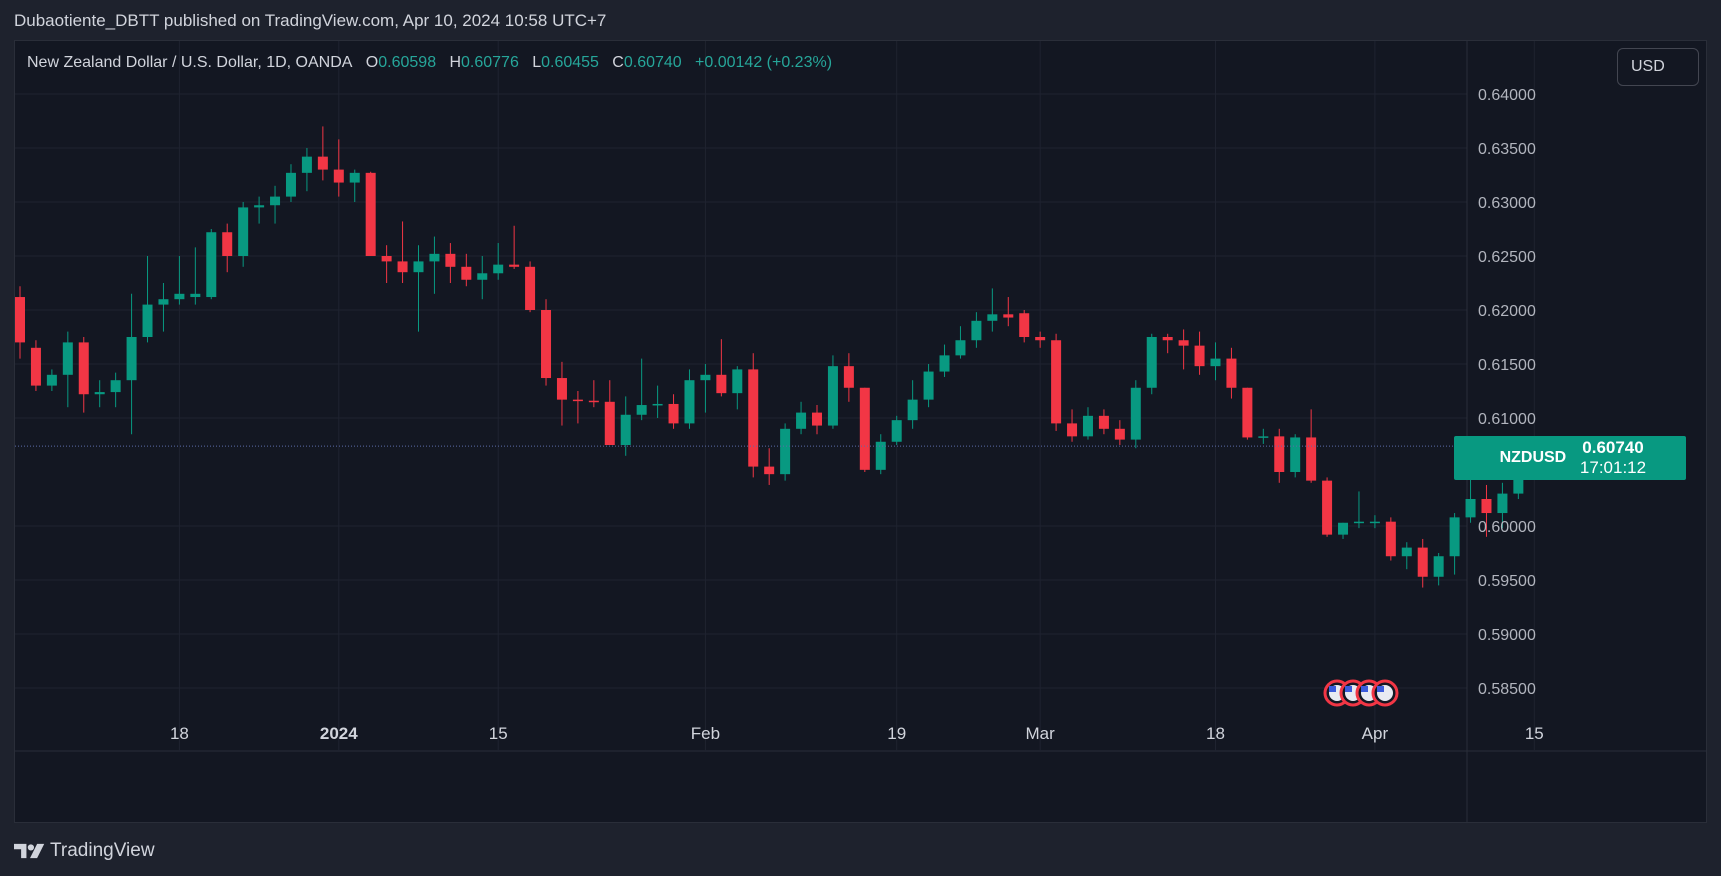 The height and width of the screenshot is (876, 1721). Describe the element at coordinates (1507, 203) in the screenshot. I see `y-tick-label: 0.63000` at that location.